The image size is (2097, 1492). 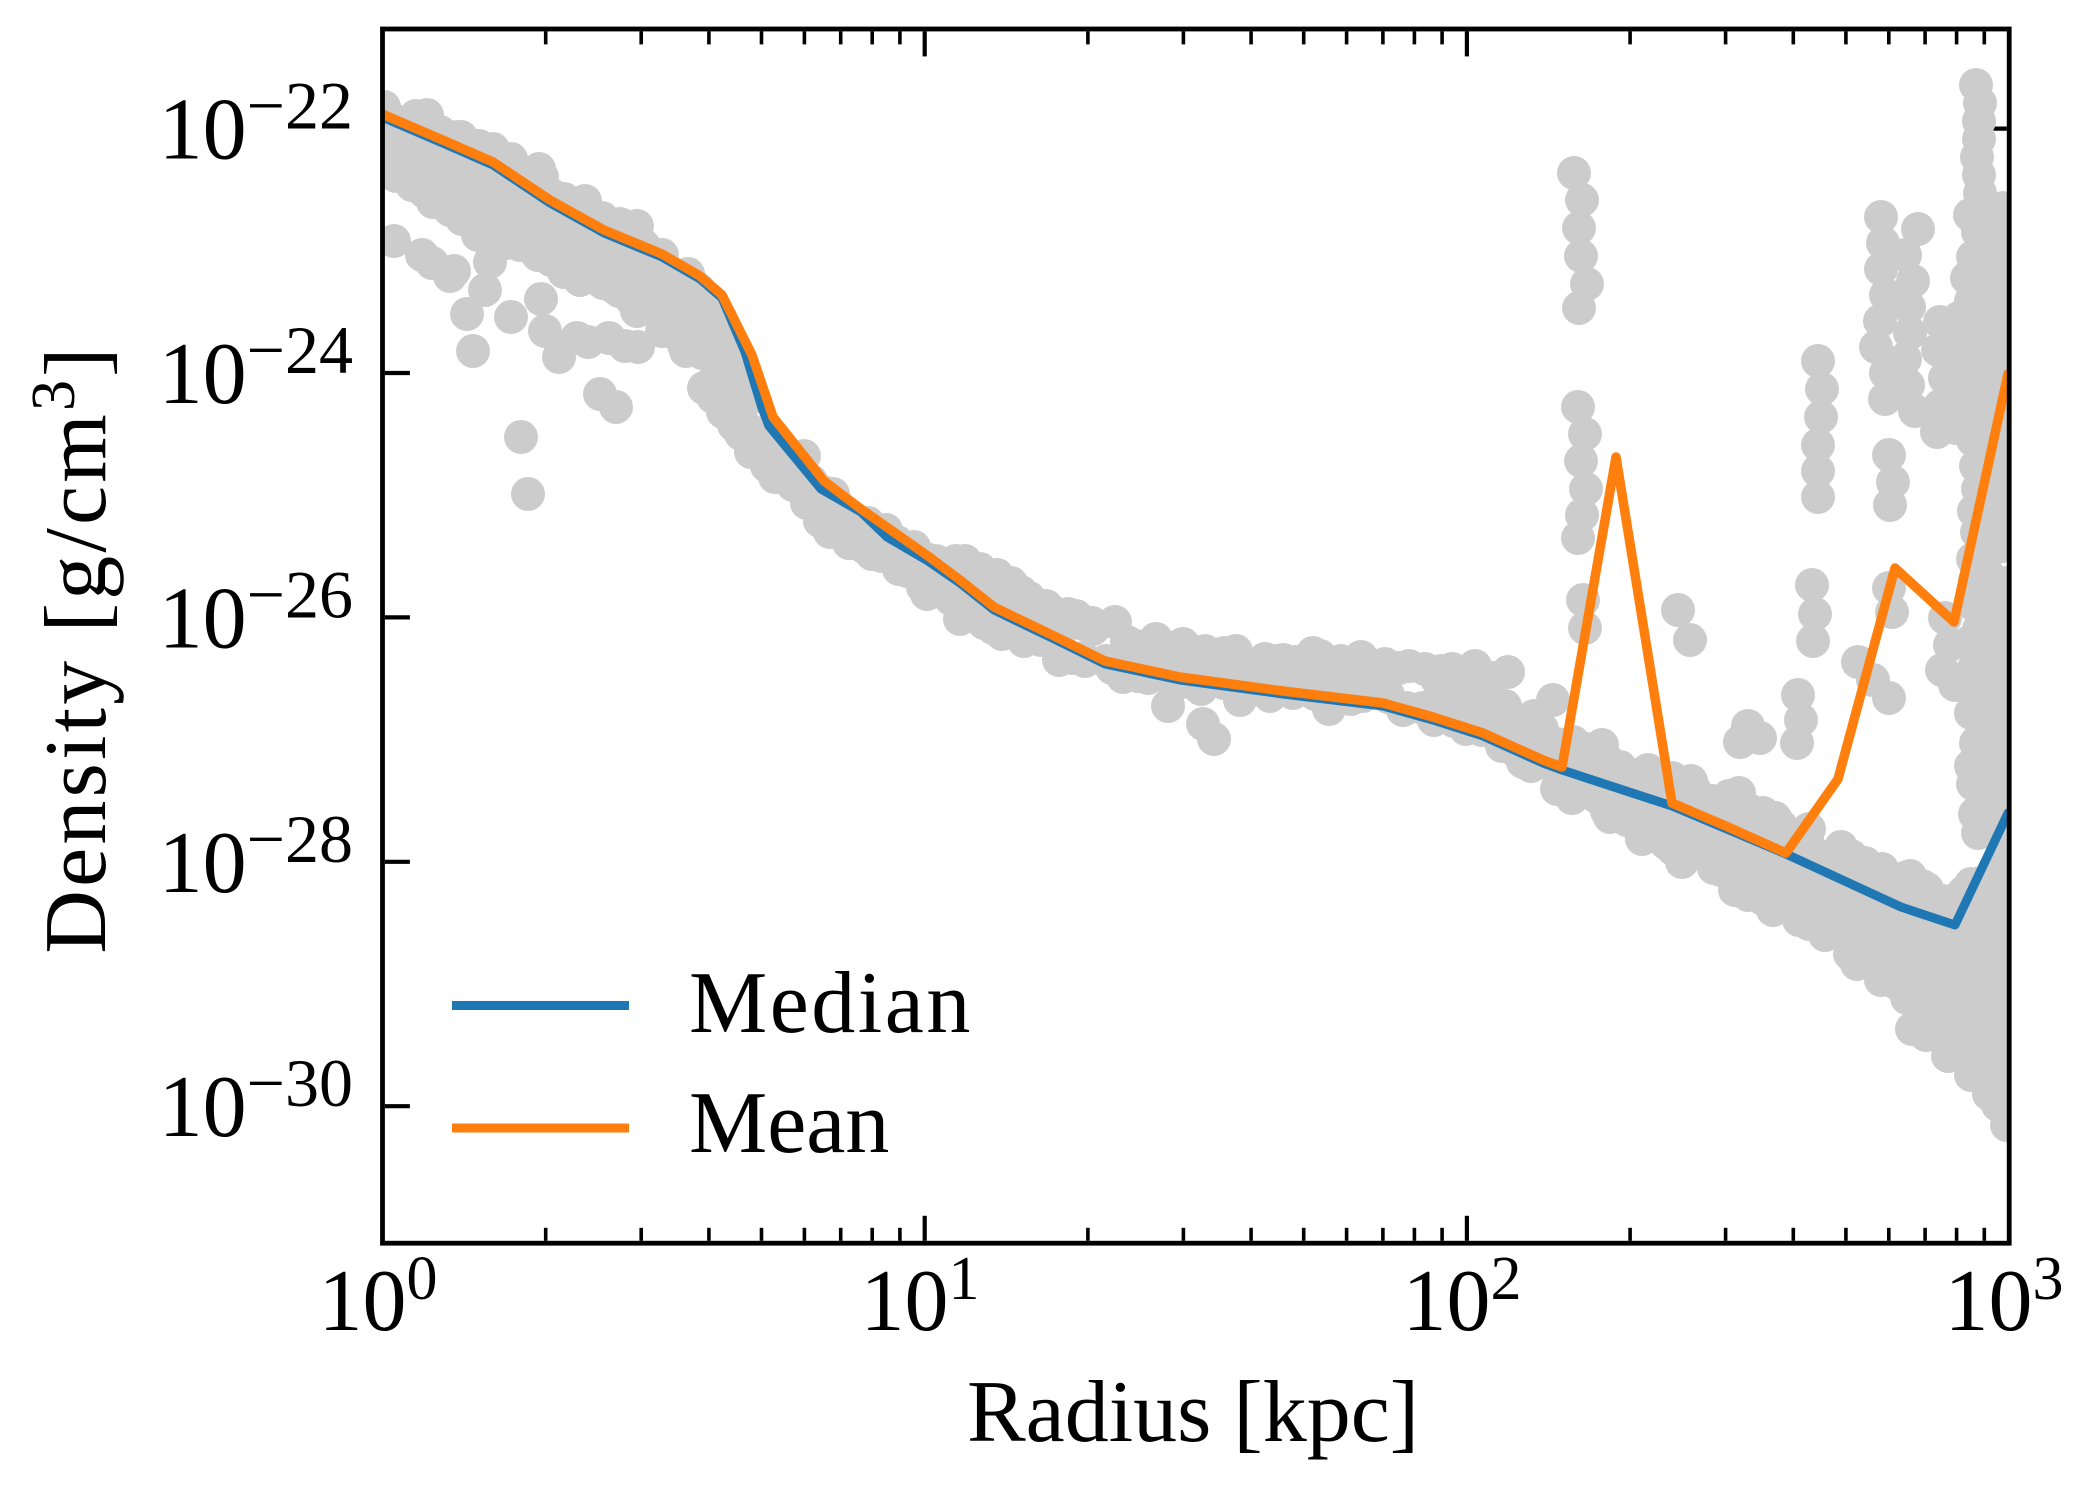 I want to click on svg-text: Density [g/cm3], so click(x=72, y=648).